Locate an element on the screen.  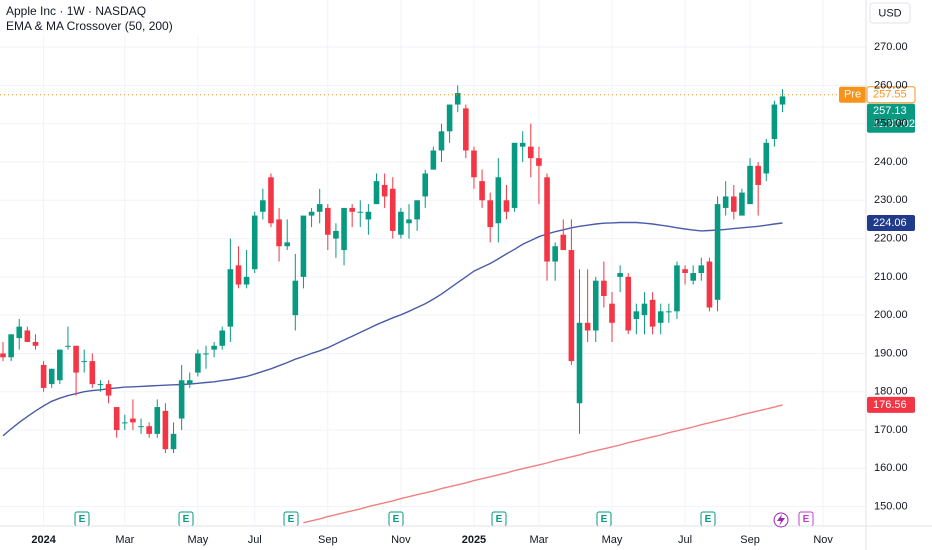
x-tick-label: 2025 is located at coordinates (474, 540).